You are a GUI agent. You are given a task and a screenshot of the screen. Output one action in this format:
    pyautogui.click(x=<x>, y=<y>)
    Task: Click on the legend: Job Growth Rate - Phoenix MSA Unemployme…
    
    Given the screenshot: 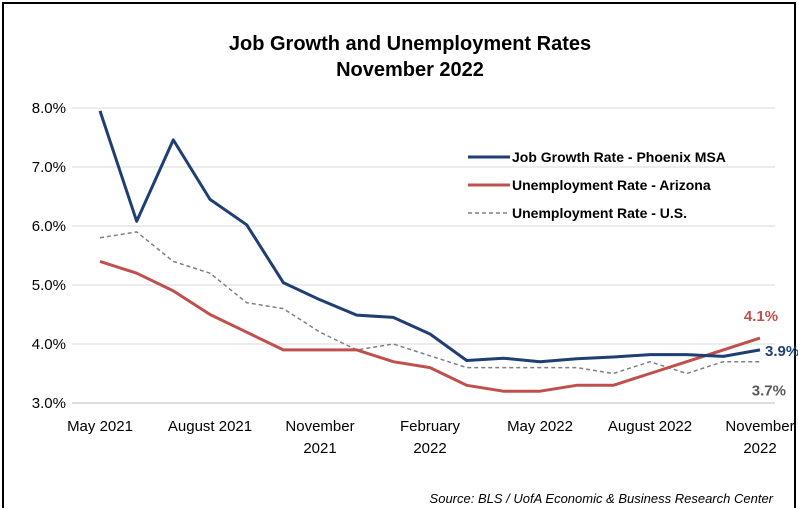 What is the action you would take?
    pyautogui.click(x=597, y=185)
    